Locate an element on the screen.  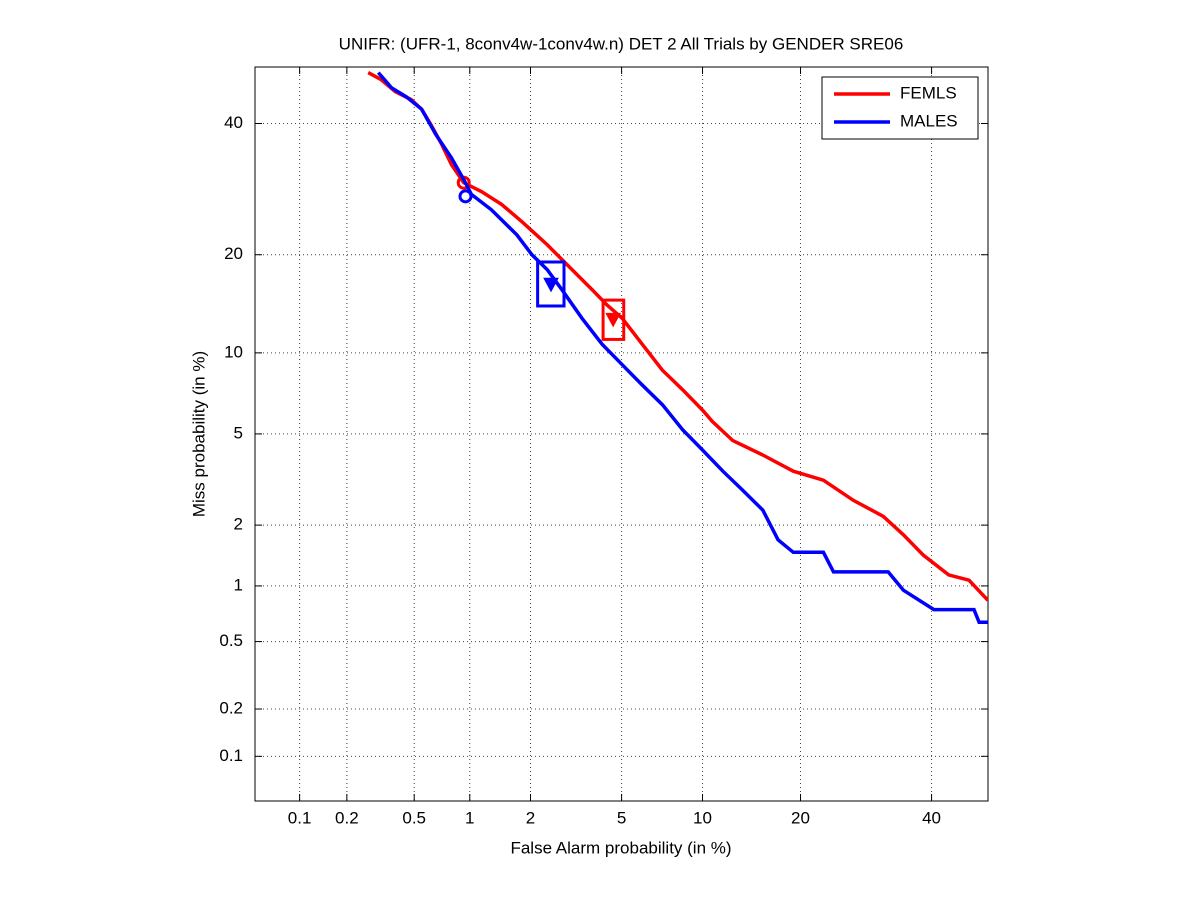
x-tick-label: 40 is located at coordinates (931, 817).